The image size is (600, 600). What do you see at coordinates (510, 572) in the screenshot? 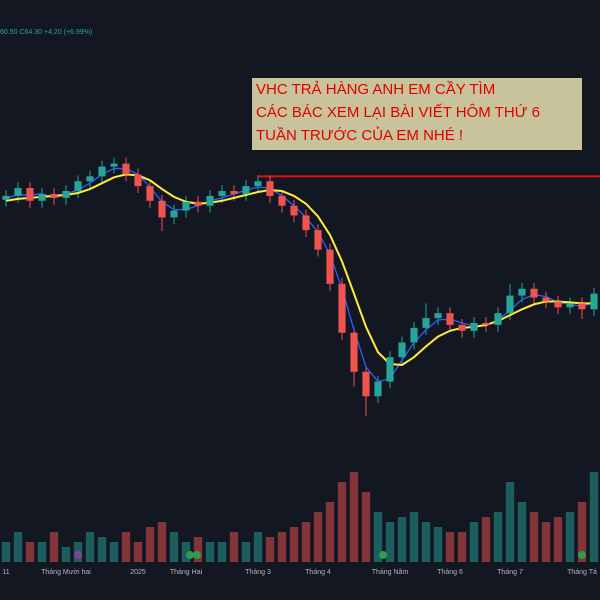
I see `x-tick-label: Tháng 7` at bounding box center [510, 572].